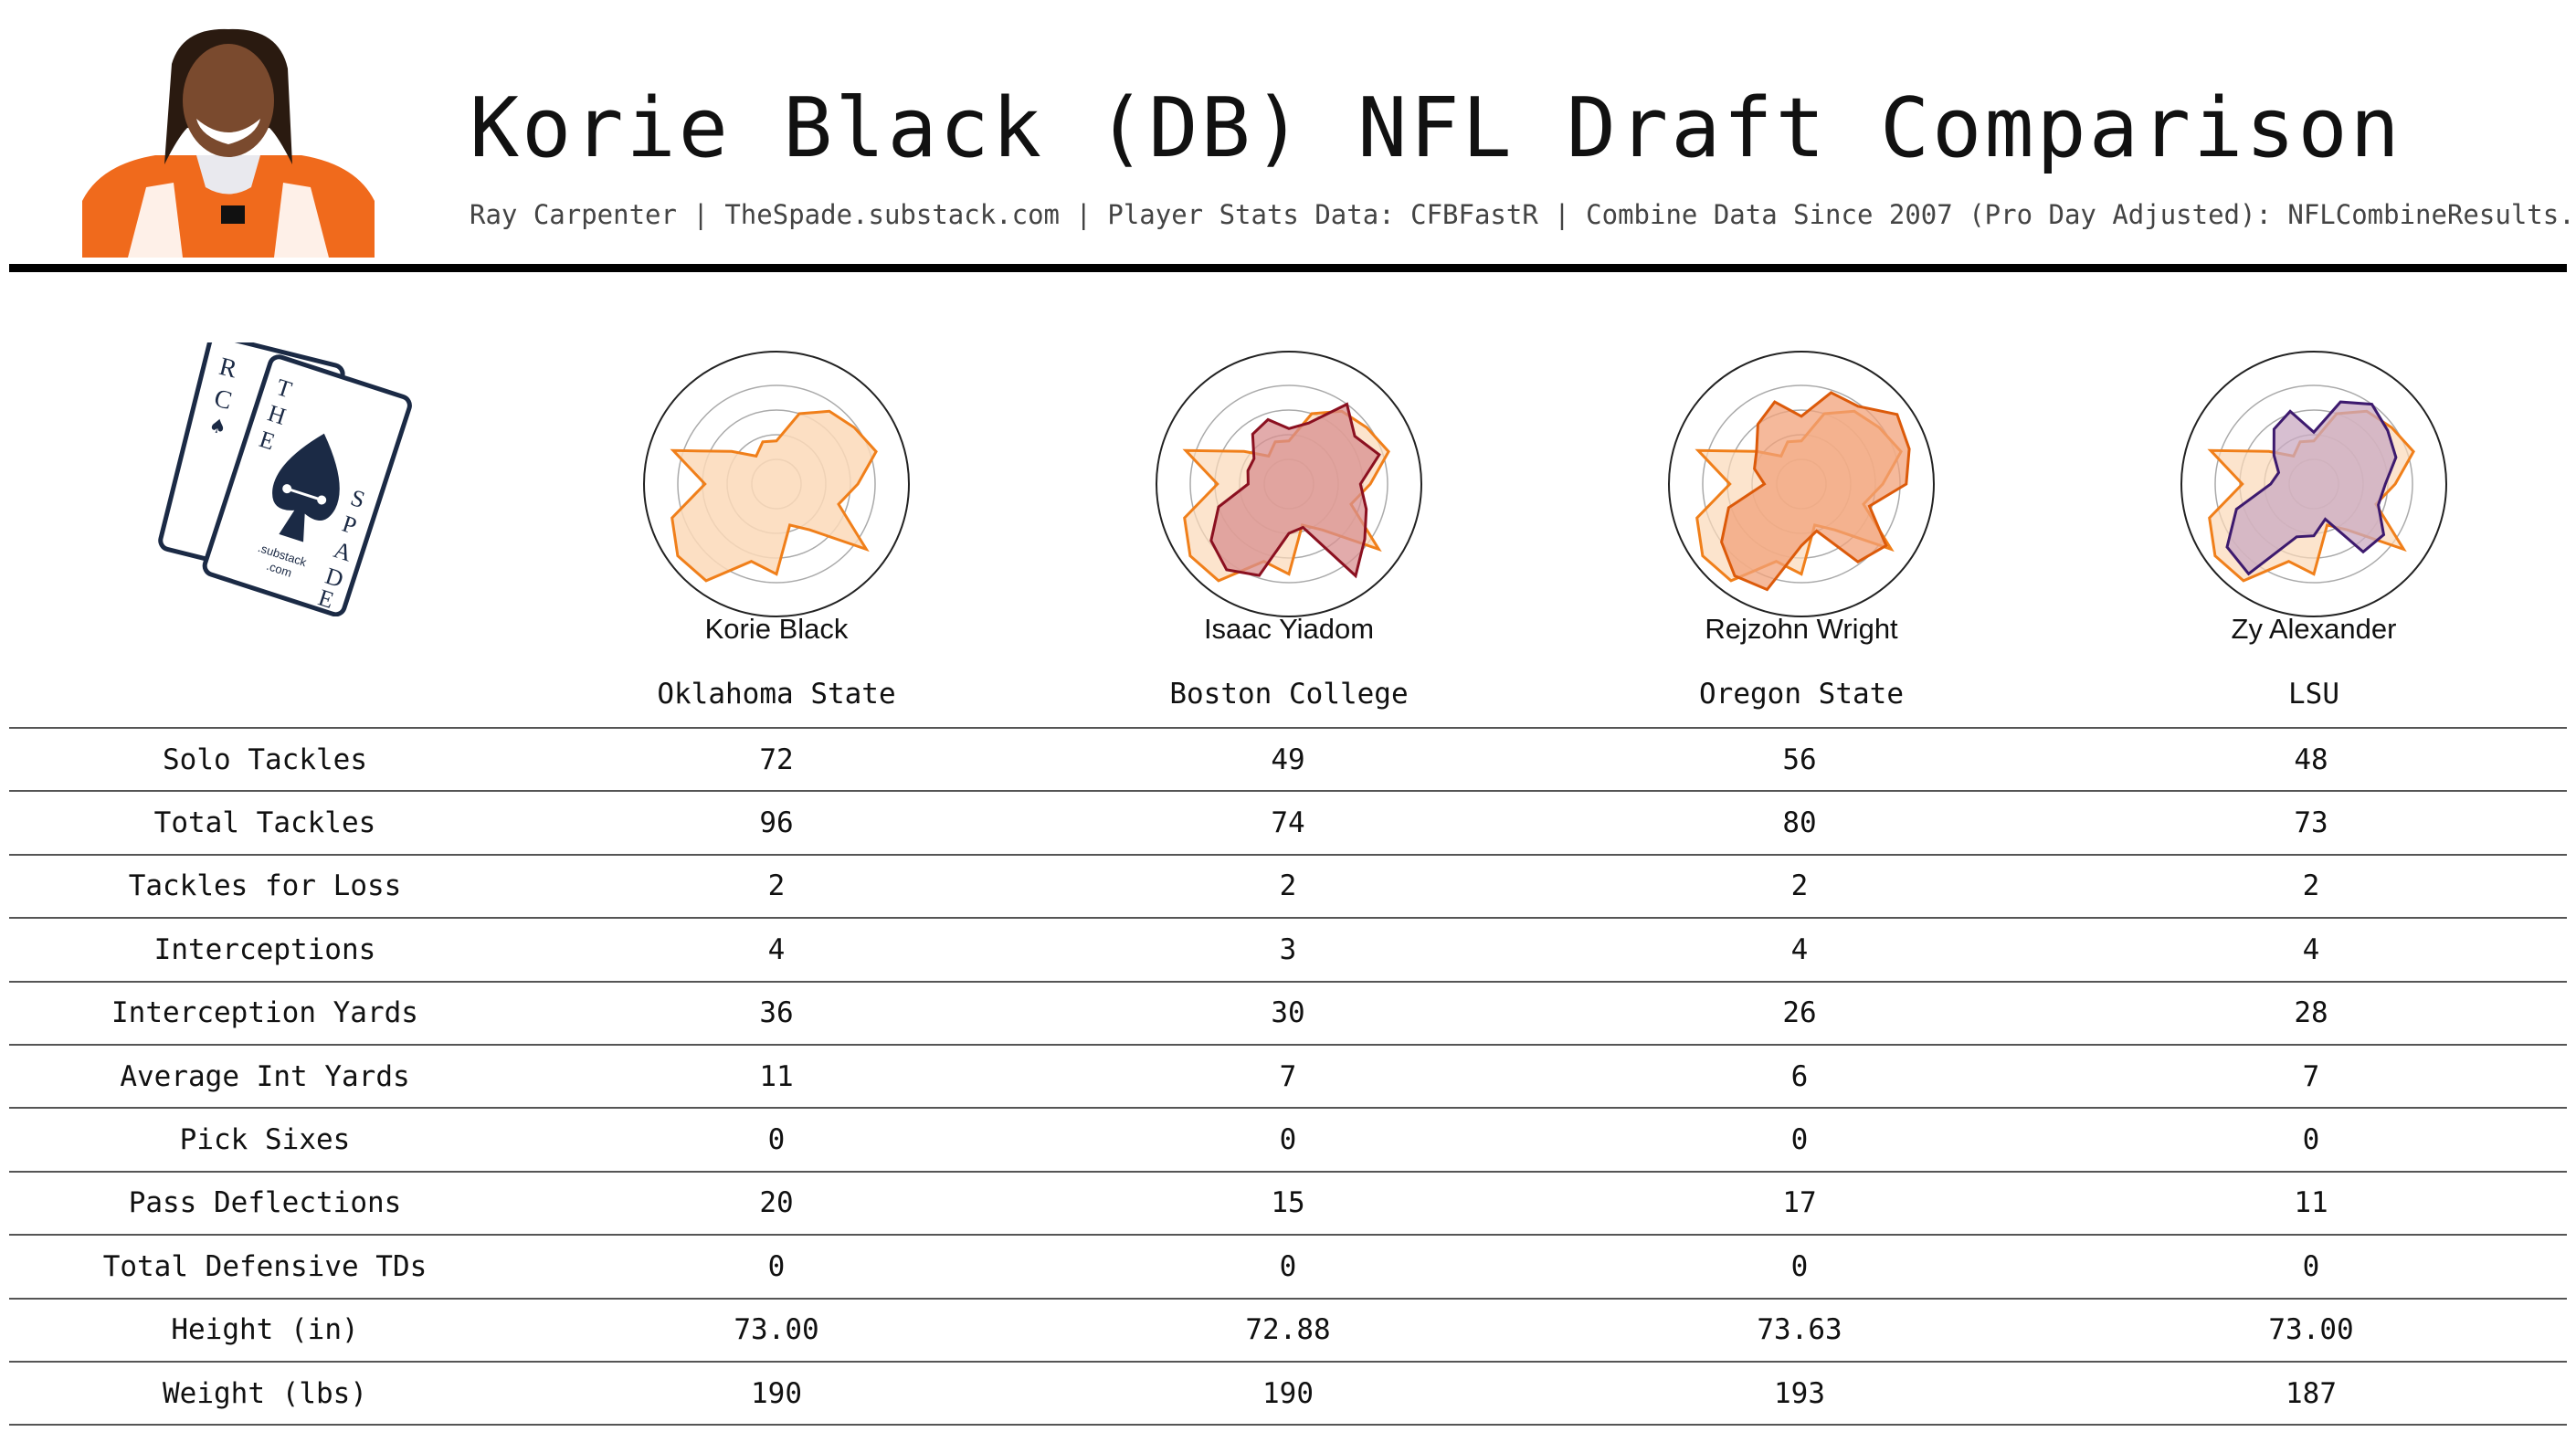 The width and height of the screenshot is (2576, 1432). What do you see at coordinates (2311, 1393) in the screenshot?
I see `stat-value: 187` at bounding box center [2311, 1393].